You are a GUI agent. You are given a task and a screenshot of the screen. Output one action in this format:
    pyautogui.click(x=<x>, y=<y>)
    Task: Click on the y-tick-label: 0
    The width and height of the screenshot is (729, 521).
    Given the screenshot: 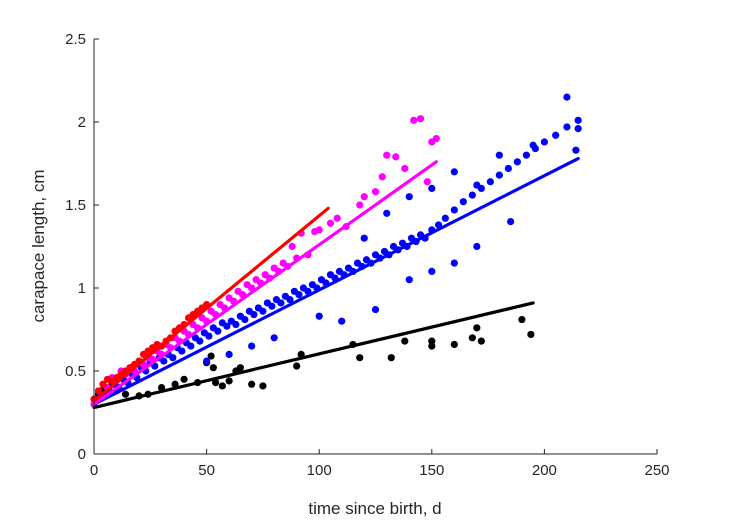 What is the action you would take?
    pyautogui.click(x=82, y=454)
    